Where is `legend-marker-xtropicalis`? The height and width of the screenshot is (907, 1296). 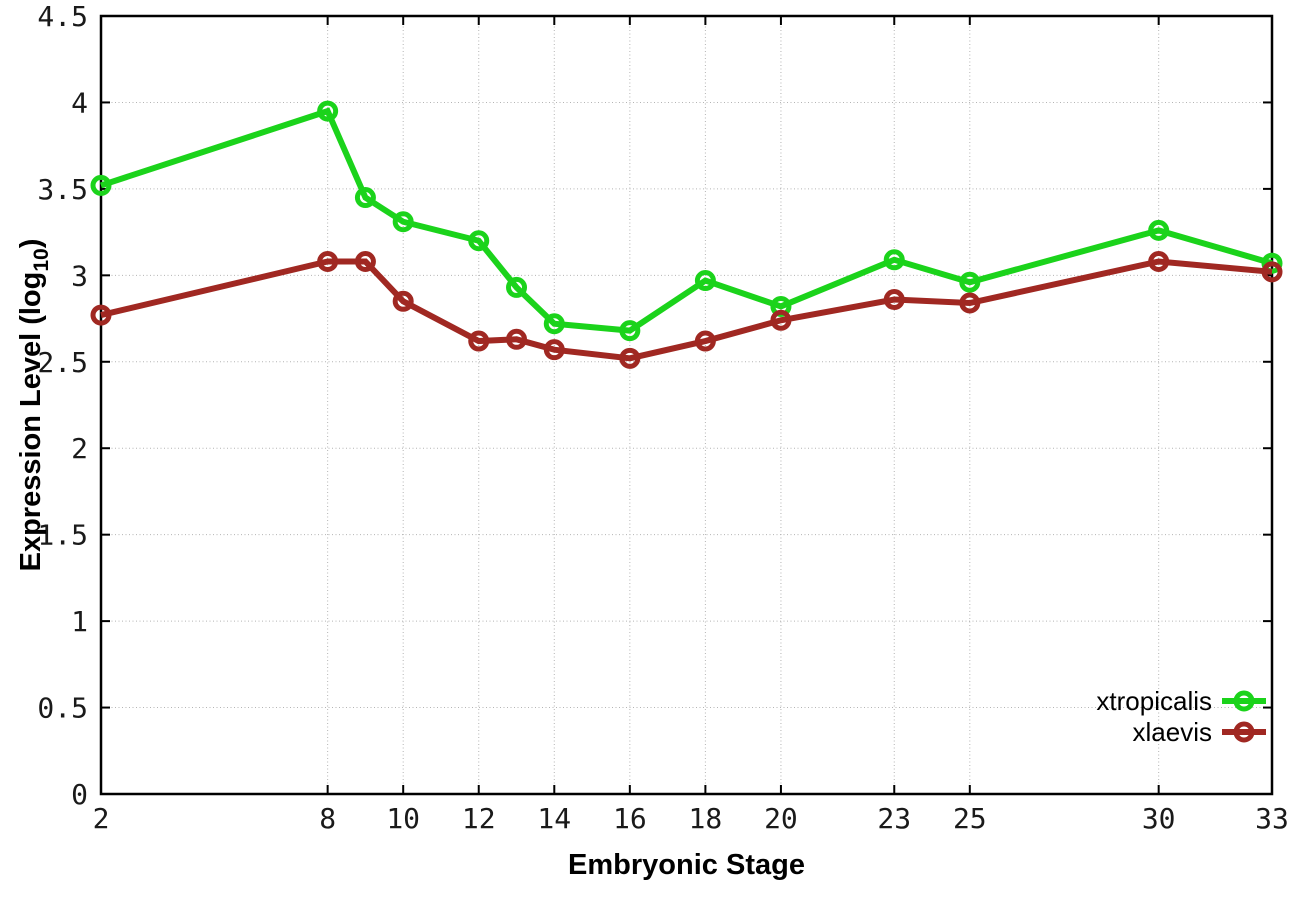 legend-marker-xtropicalis is located at coordinates (1244, 701).